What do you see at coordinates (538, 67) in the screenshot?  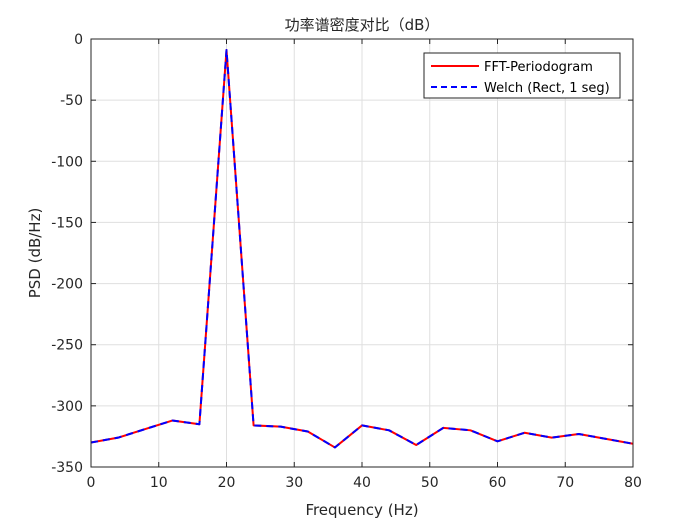 I see `legend-label-fft: FFT-Periodogram` at bounding box center [538, 67].